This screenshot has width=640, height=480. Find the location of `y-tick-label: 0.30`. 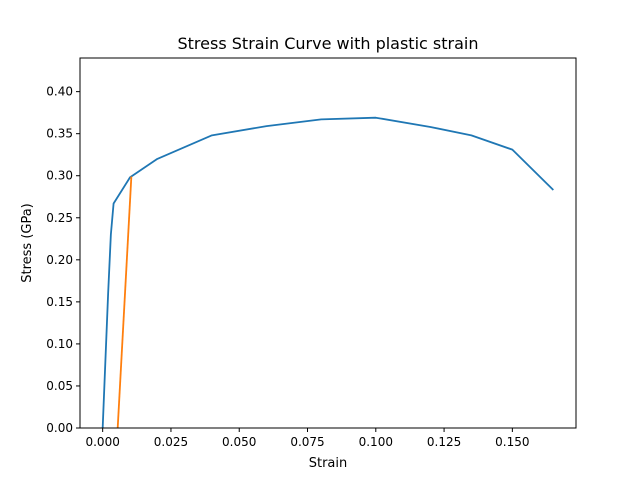

y-tick-label: 0.30 is located at coordinates (59, 176).